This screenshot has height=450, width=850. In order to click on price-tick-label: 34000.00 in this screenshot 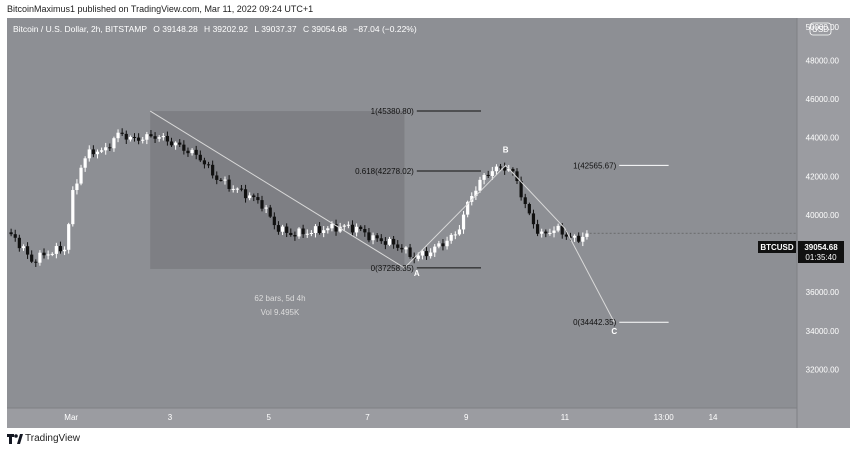, I will do `click(823, 331)`.